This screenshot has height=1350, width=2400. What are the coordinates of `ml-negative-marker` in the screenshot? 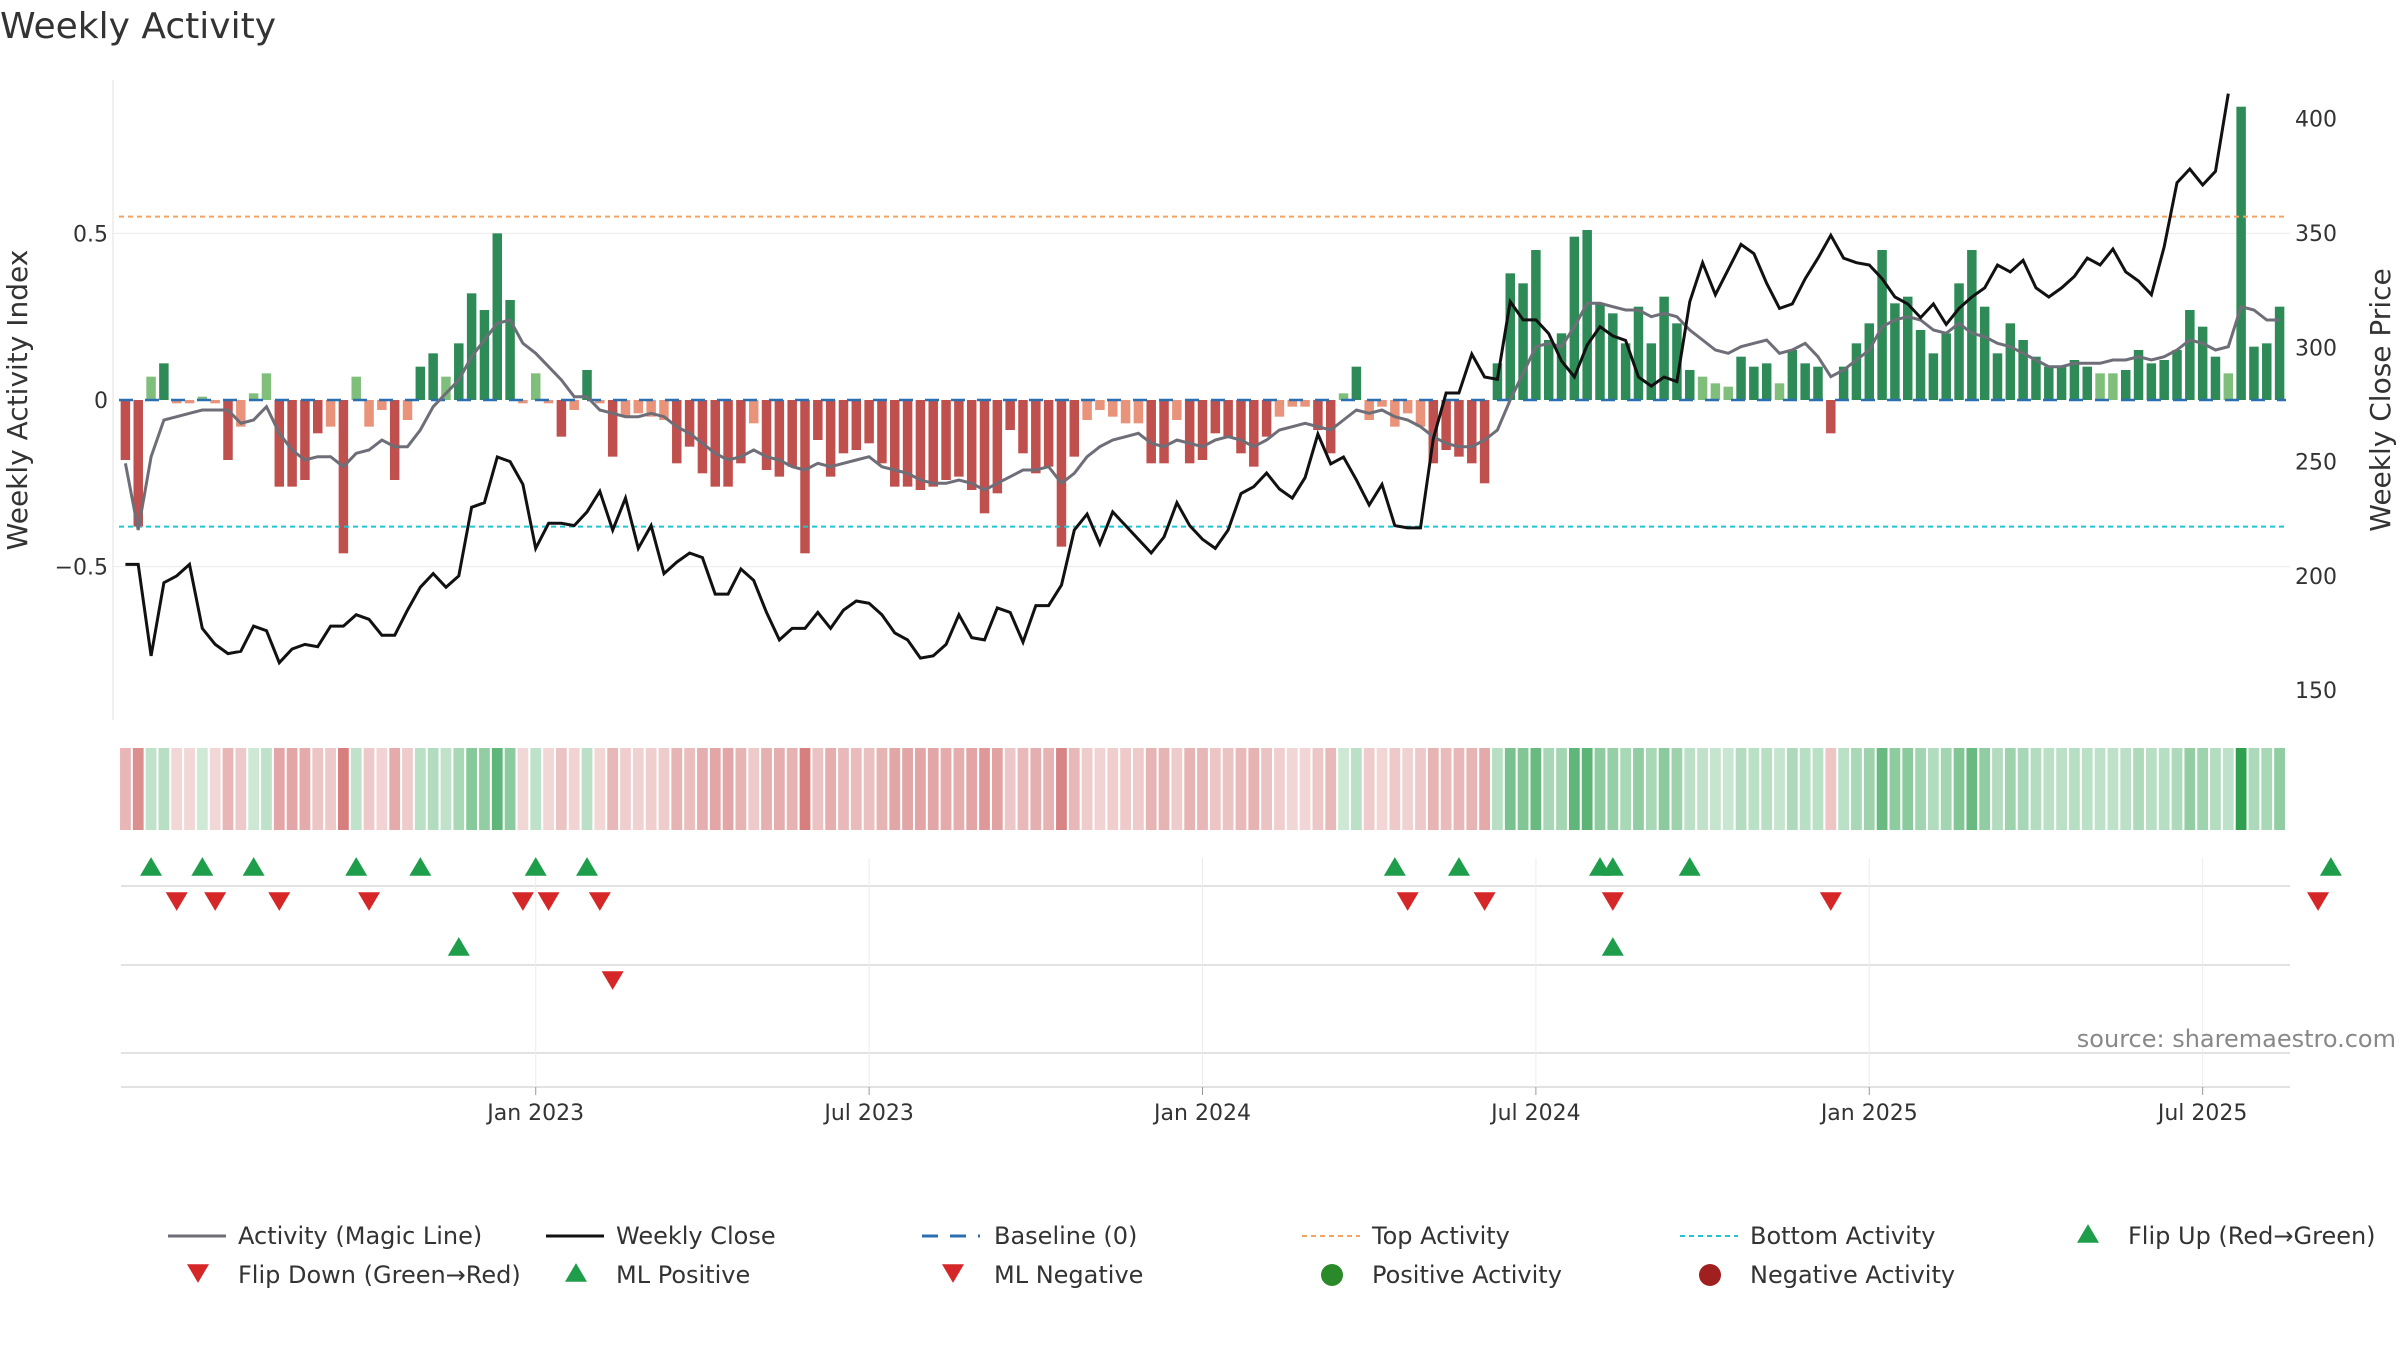 It's located at (612, 980).